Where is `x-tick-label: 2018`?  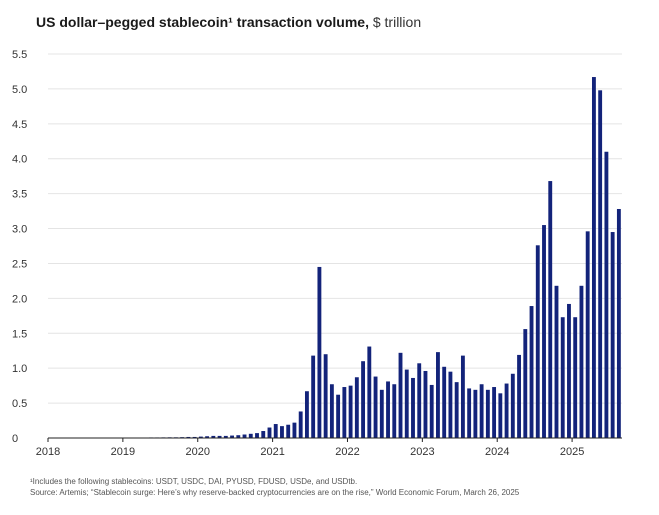
x-tick-label: 2018 is located at coordinates (48, 452).